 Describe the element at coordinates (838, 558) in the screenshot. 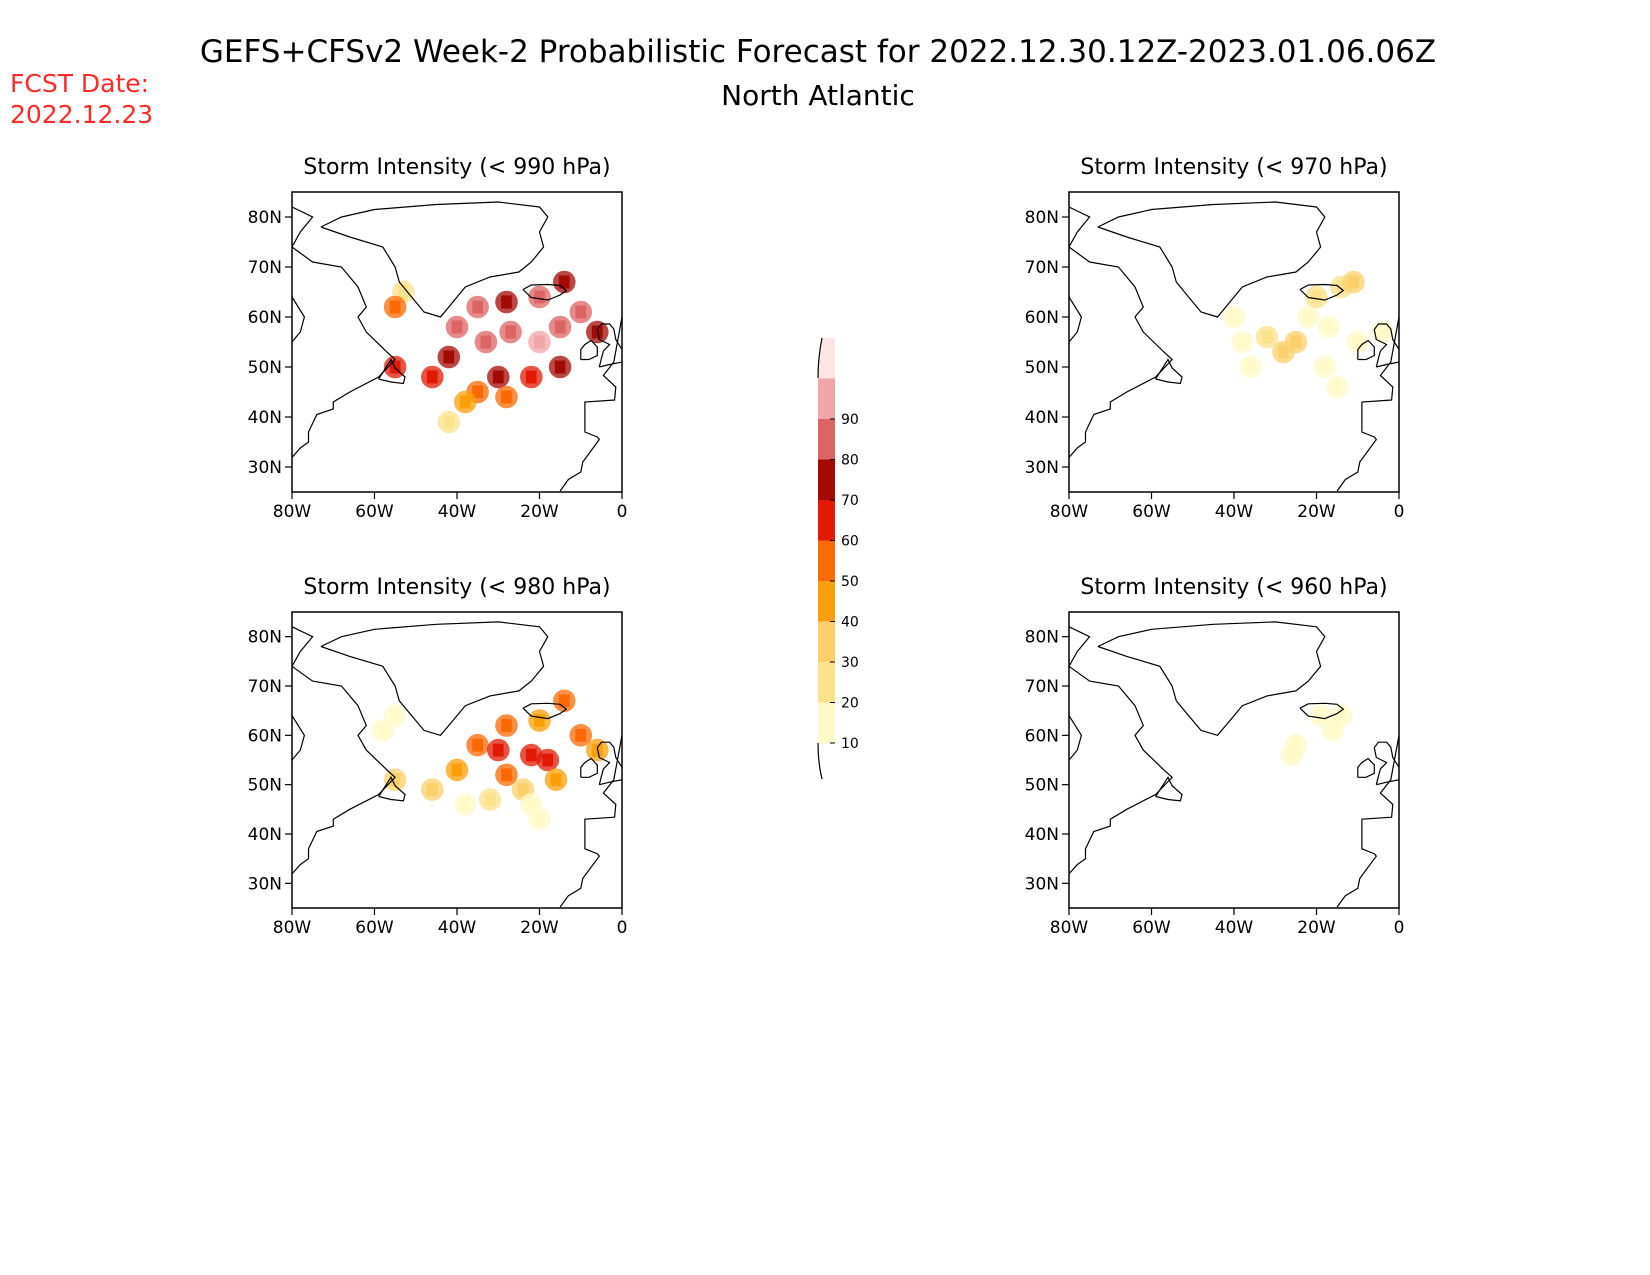

I see `colorbar-legend: 10 20 30 40 50 60 70 80 90` at that location.